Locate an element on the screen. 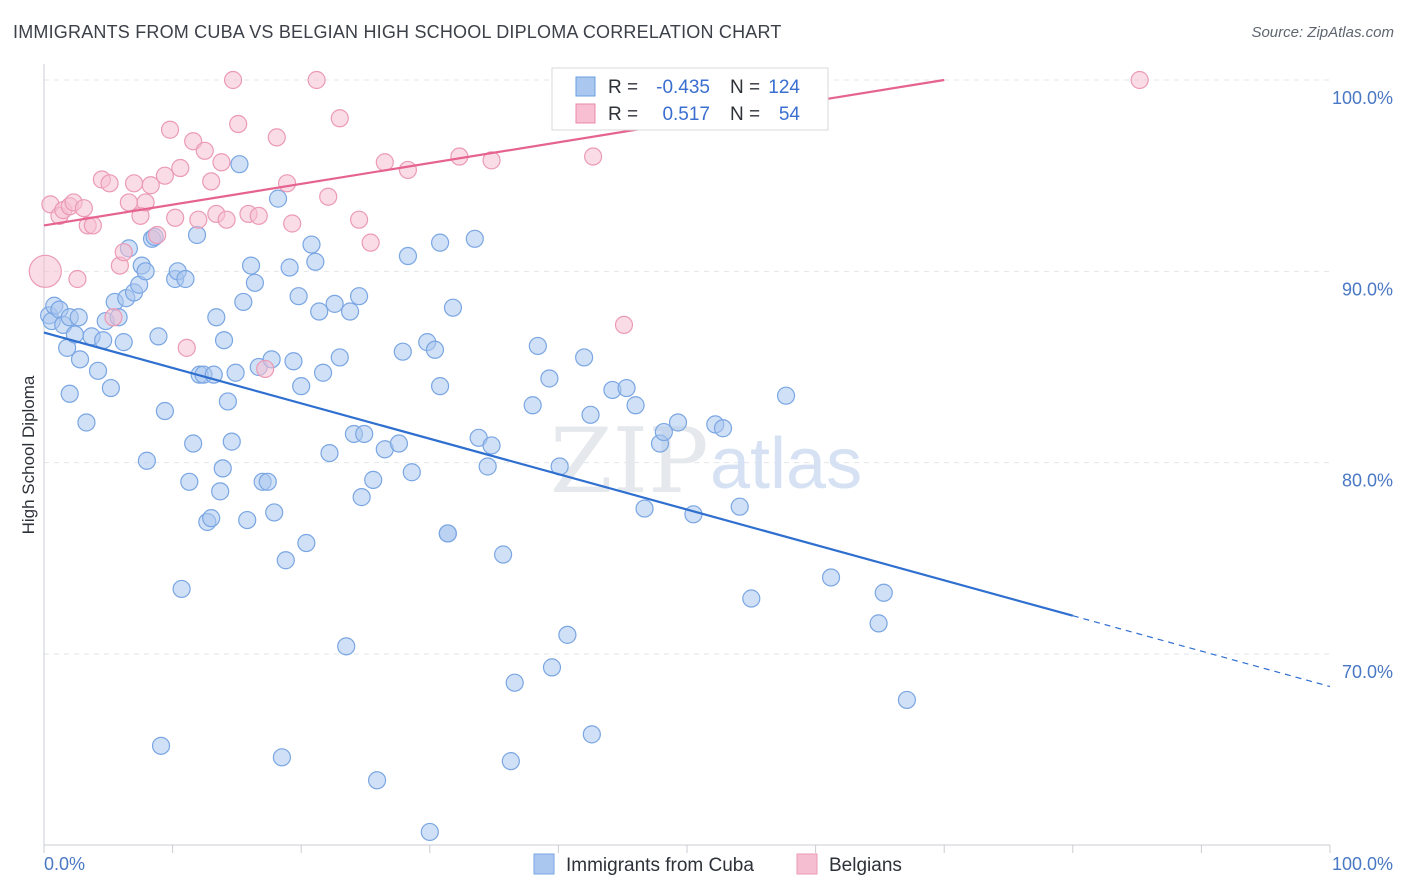 The image size is (1406, 892). legend-r-label: R = is located at coordinates (623, 114).